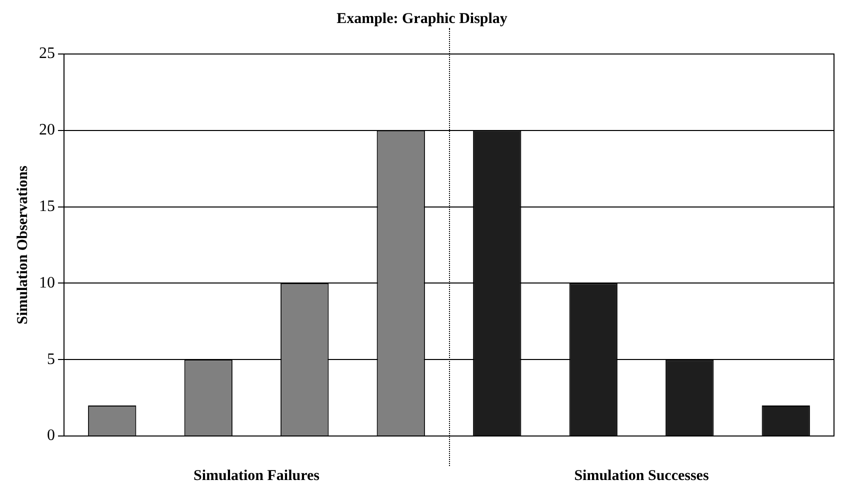 The image size is (854, 500). What do you see at coordinates (47, 207) in the screenshot?
I see `y-tick-label: 15` at bounding box center [47, 207].